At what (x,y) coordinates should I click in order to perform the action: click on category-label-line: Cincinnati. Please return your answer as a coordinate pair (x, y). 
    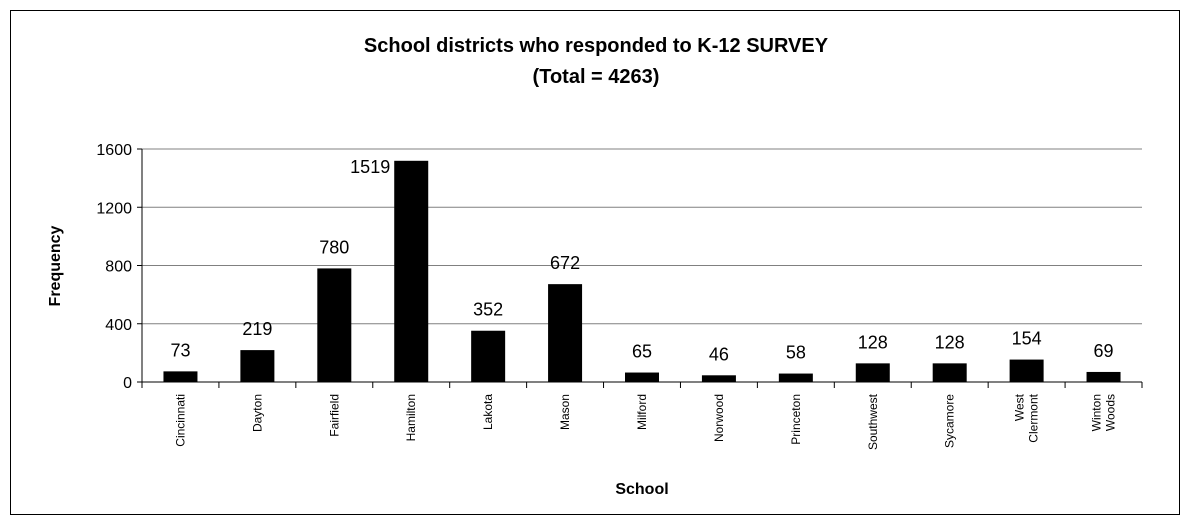
    Looking at the image, I should click on (180, 420).